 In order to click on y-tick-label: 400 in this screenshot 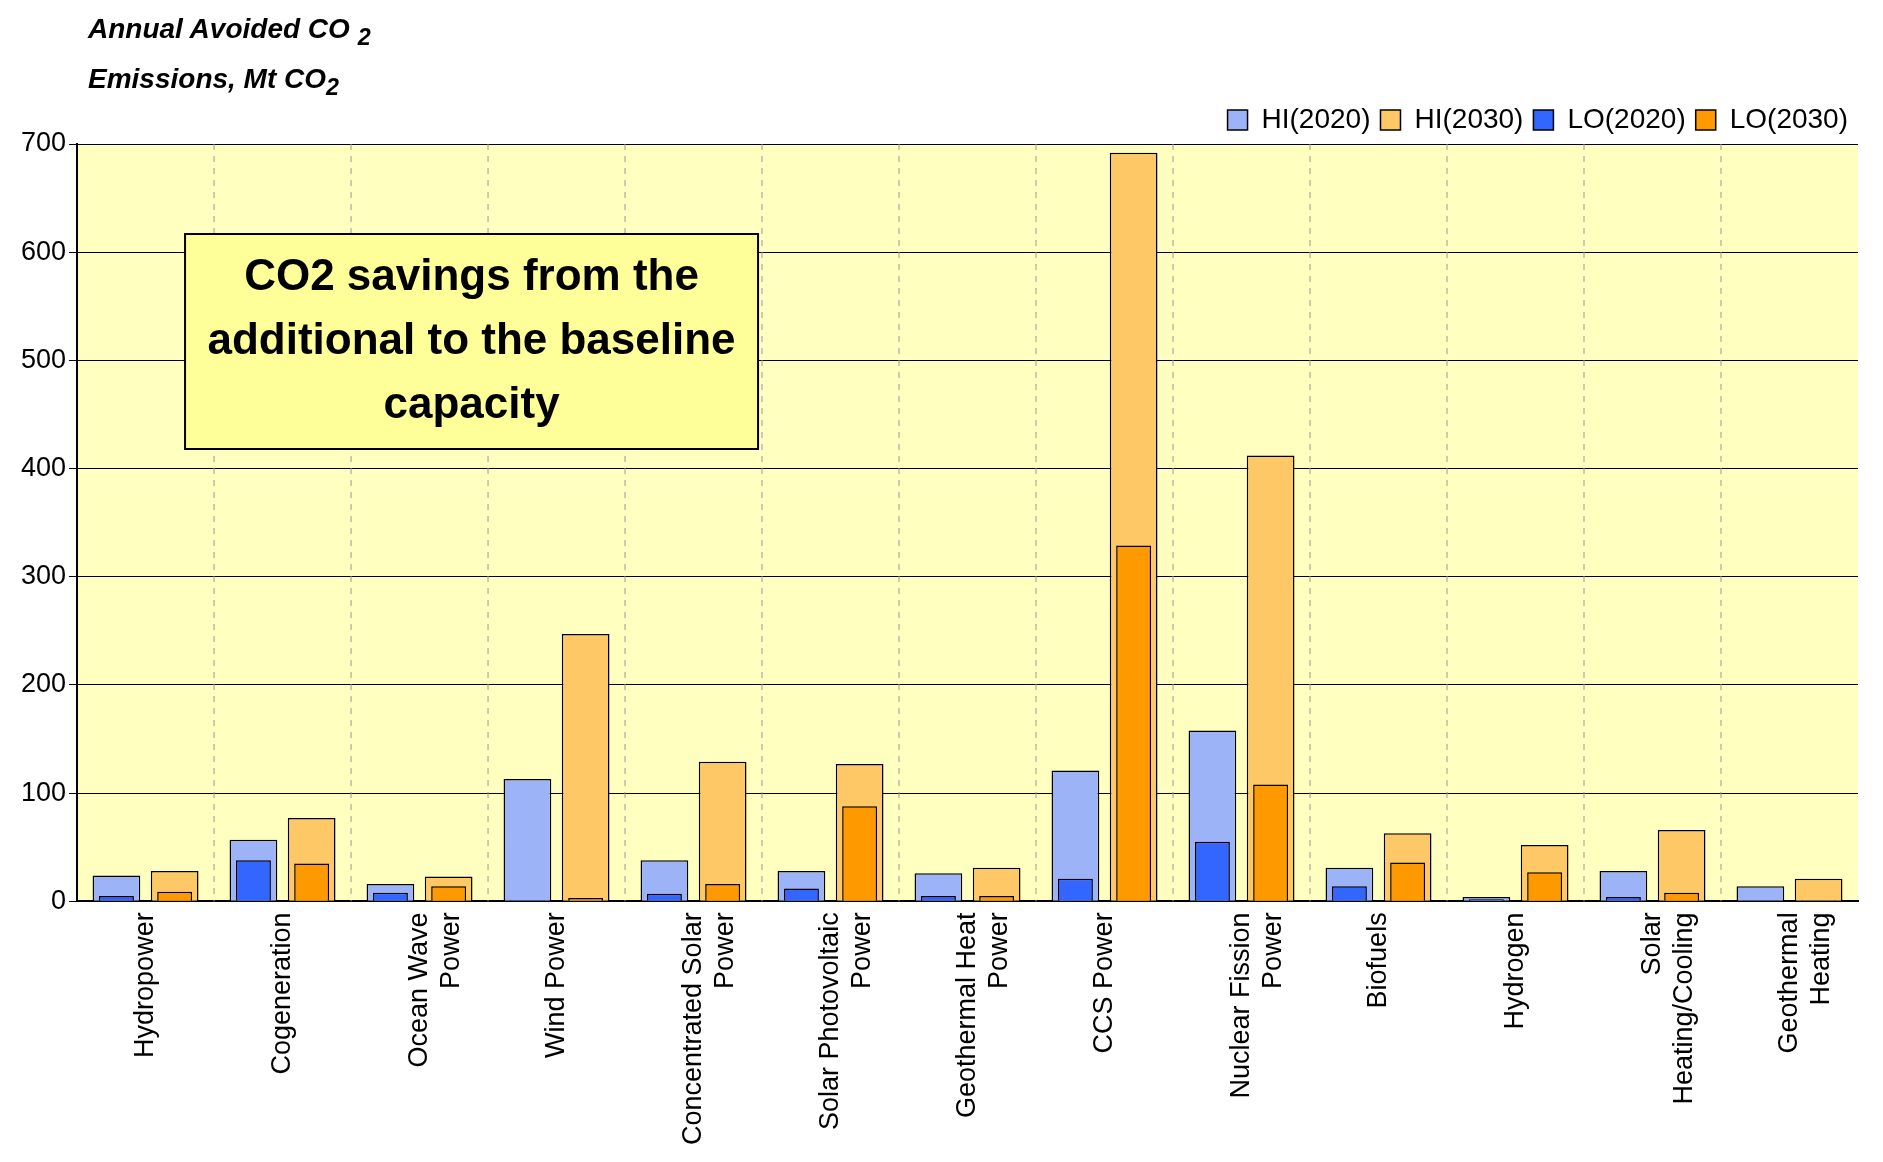, I will do `click(43, 467)`.